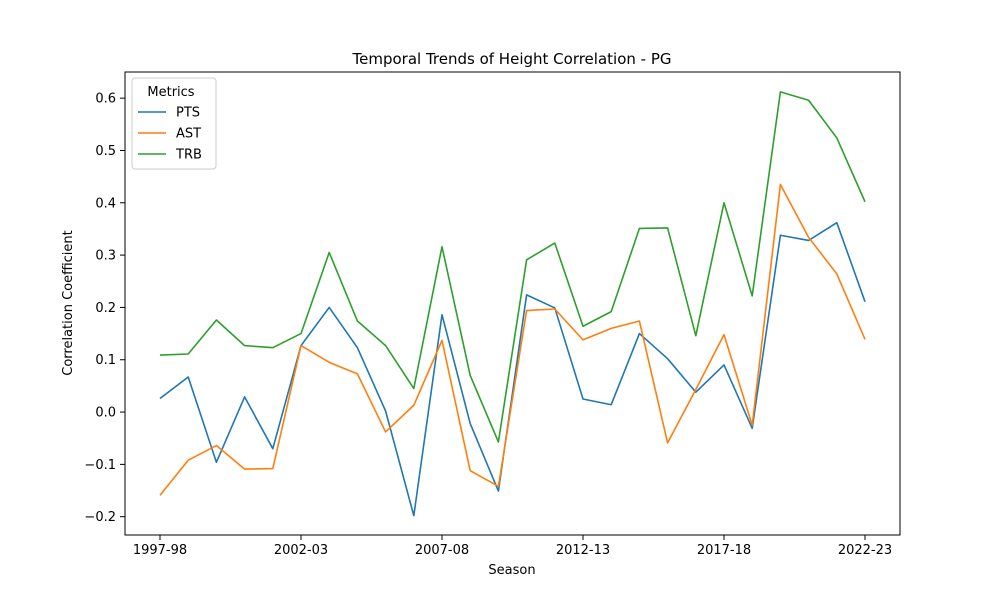  Describe the element at coordinates (511, 570) in the screenshot. I see `x-axis-label: Season` at that location.